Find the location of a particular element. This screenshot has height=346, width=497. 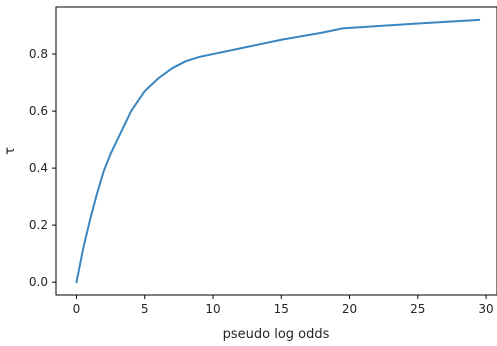

y-axis-label: τ is located at coordinates (10, 151).